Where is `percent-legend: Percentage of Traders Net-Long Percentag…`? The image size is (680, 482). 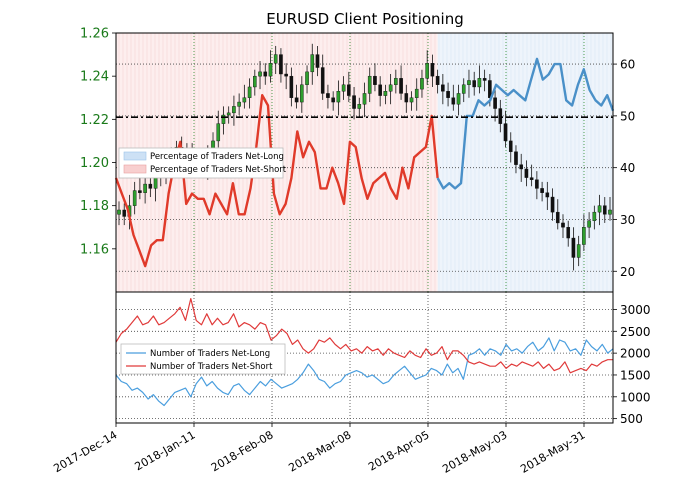
percent-legend: Percentage of Traders Net-Long Percentag… is located at coordinates (202, 163).